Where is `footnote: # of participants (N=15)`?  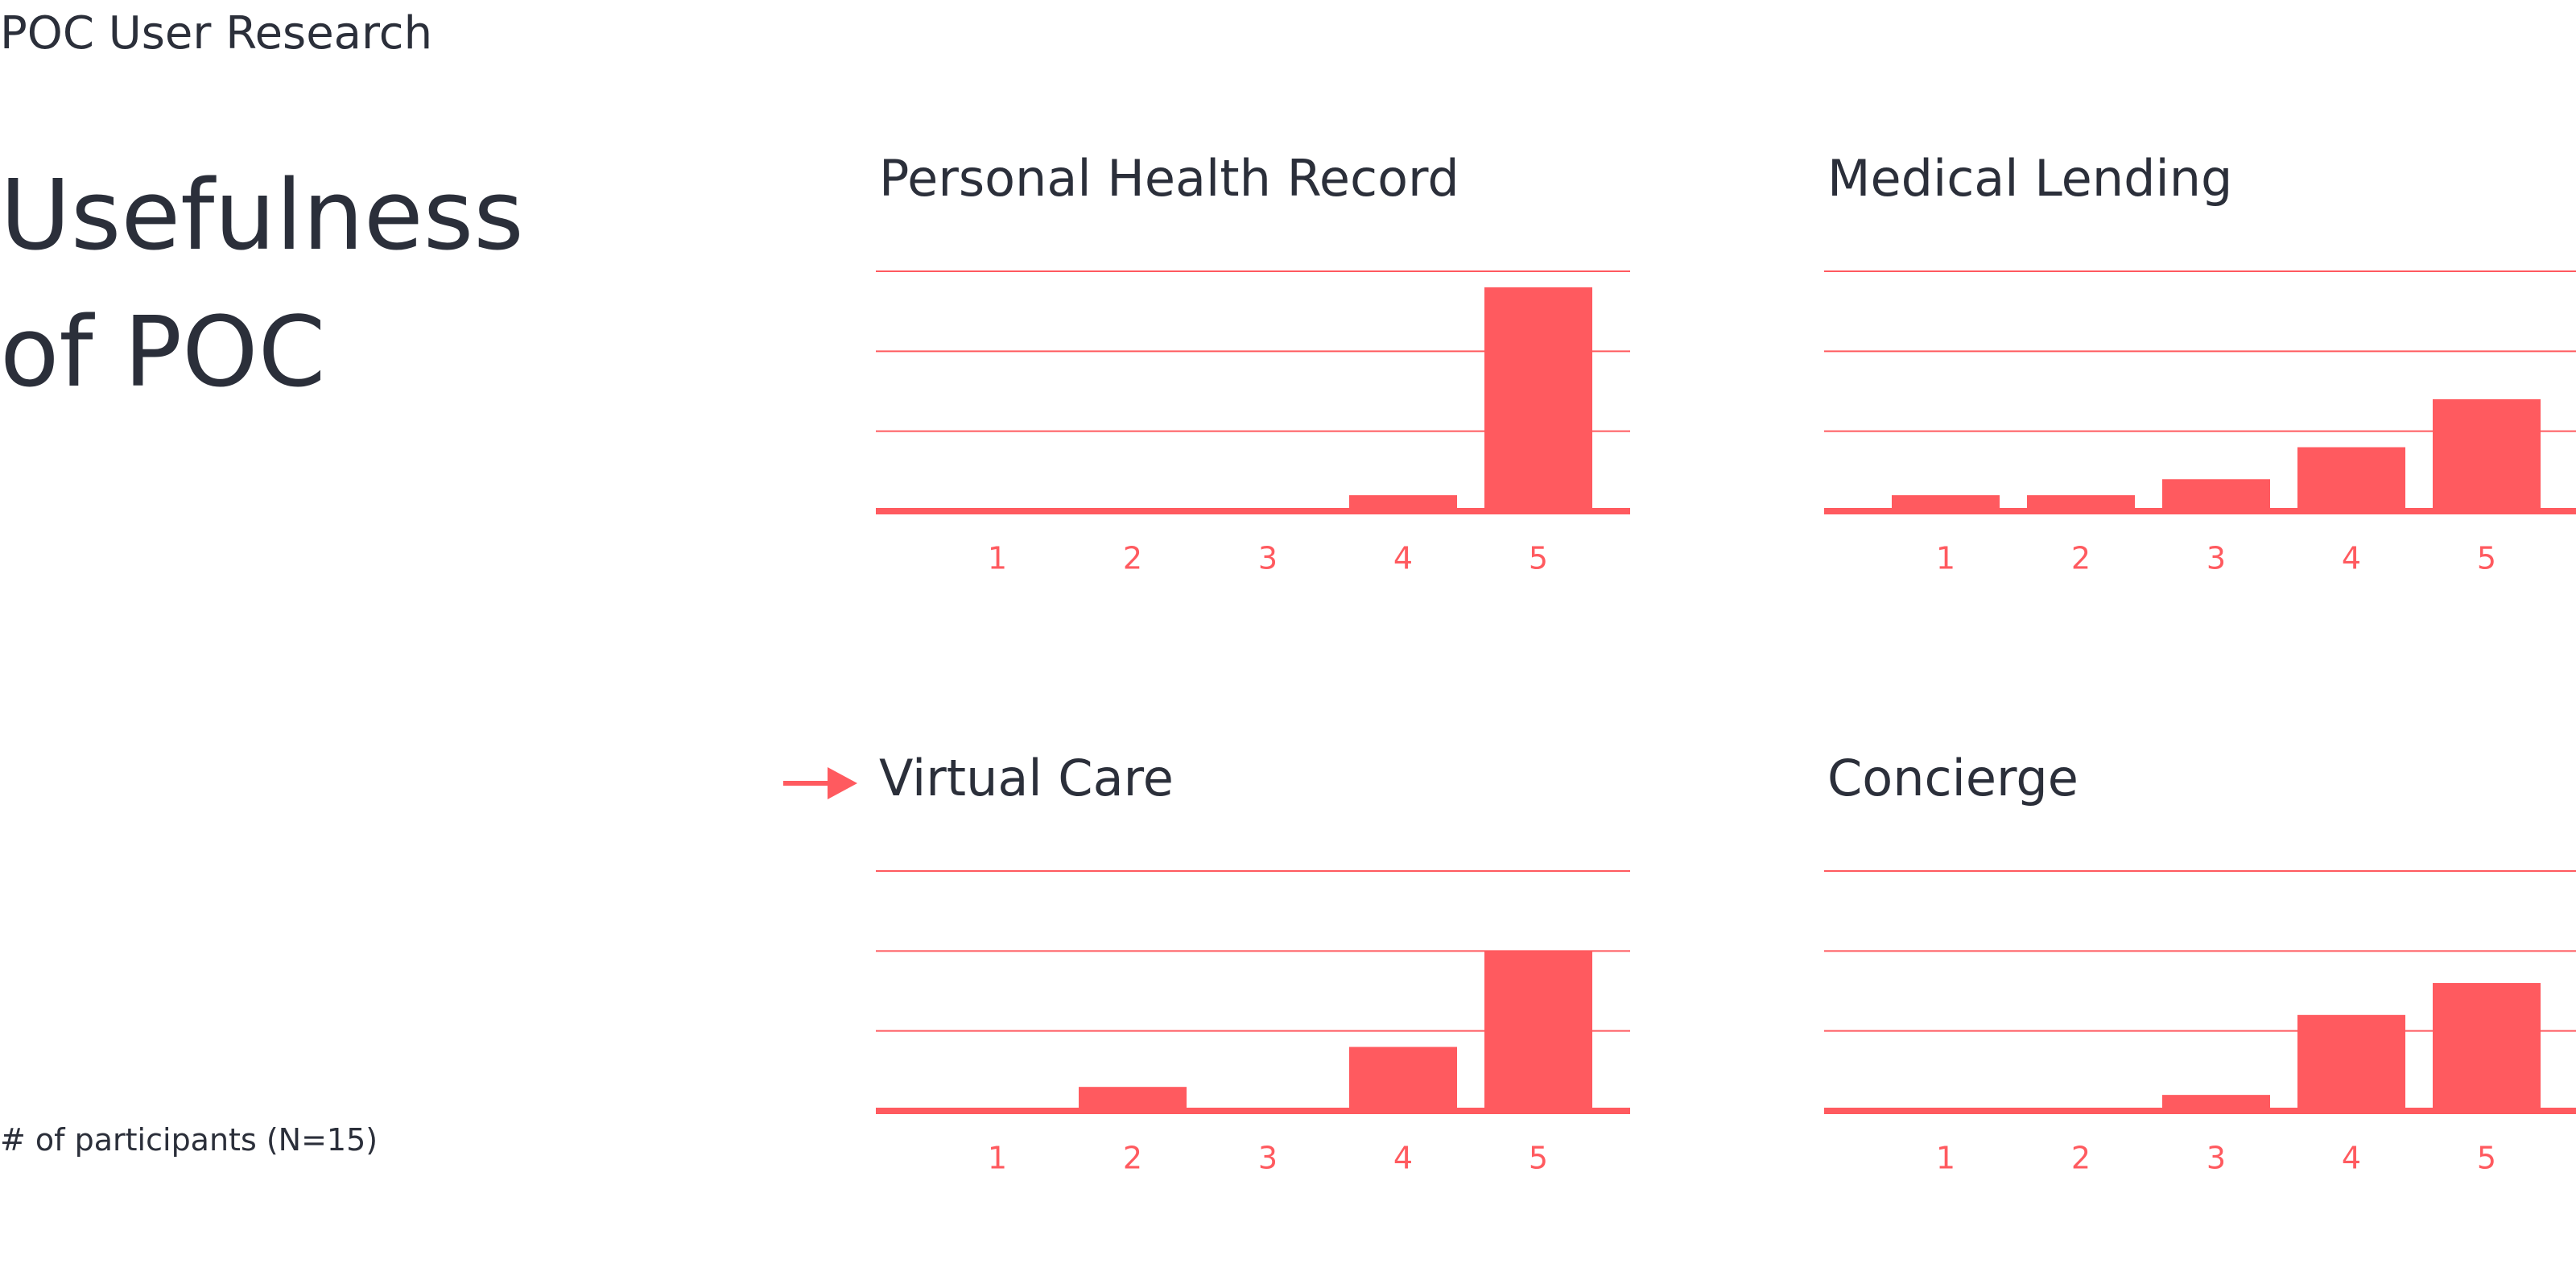
footnote: # of participants (N=15) is located at coordinates (189, 1140).